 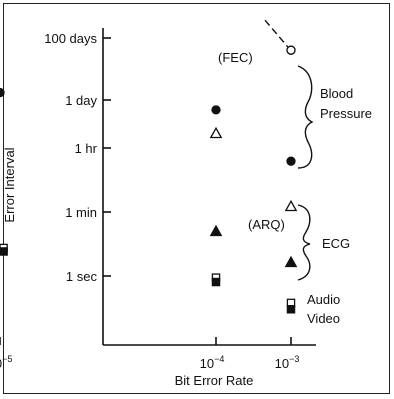 What do you see at coordinates (70, 38) in the screenshot?
I see `y-tick-label: 100 days` at bounding box center [70, 38].